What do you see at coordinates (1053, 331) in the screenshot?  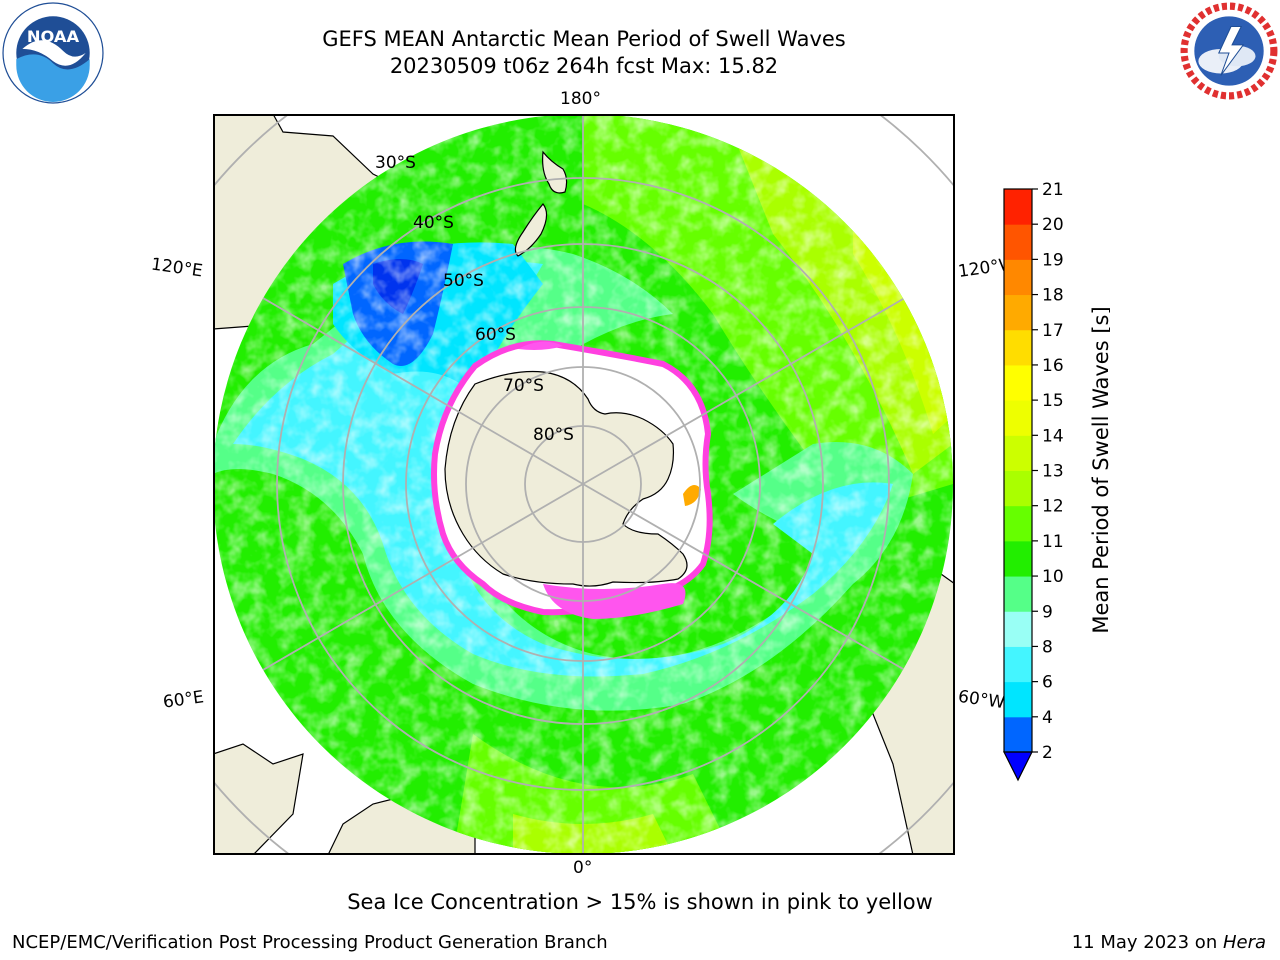 I see `colorbar-tick-label: 17` at bounding box center [1053, 331].